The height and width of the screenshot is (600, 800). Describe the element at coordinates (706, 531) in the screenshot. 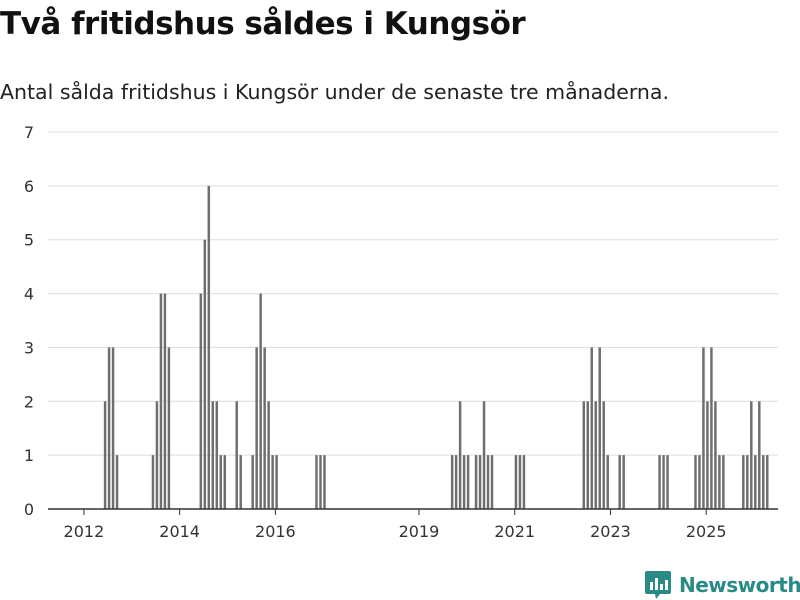

I see `x-tick-label: 2025` at that location.